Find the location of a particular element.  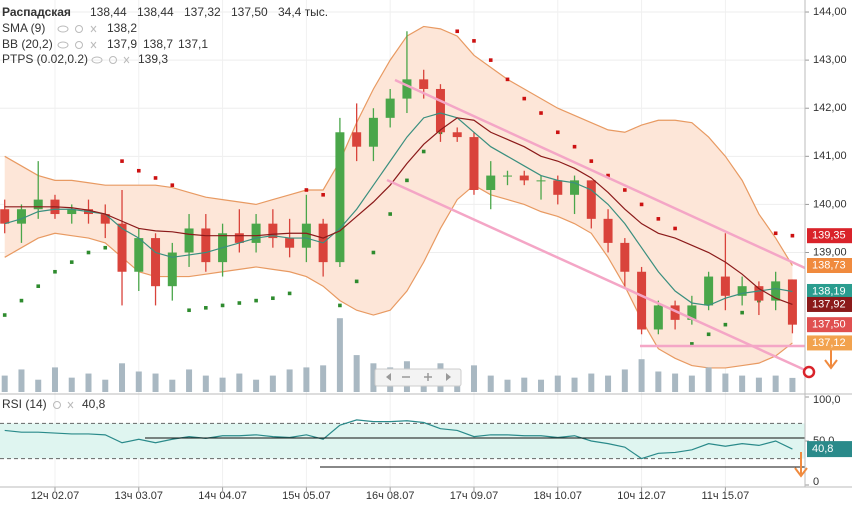

indicator-value: 138,7 is located at coordinates (158, 44).